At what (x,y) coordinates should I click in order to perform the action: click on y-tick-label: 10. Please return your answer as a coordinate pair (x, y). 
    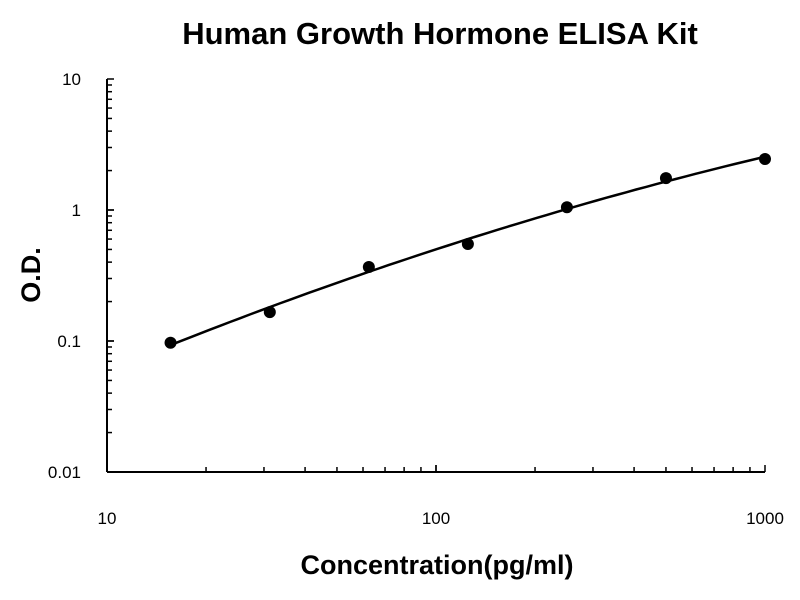
    Looking at the image, I should click on (71, 79).